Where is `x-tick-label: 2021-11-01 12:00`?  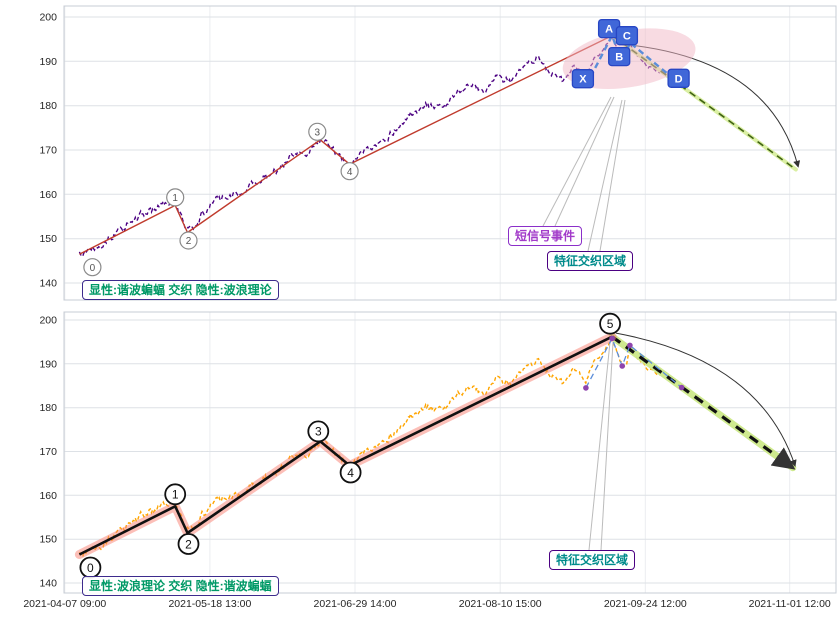 x-tick-label: 2021-11-01 12:00 is located at coordinates (790, 604).